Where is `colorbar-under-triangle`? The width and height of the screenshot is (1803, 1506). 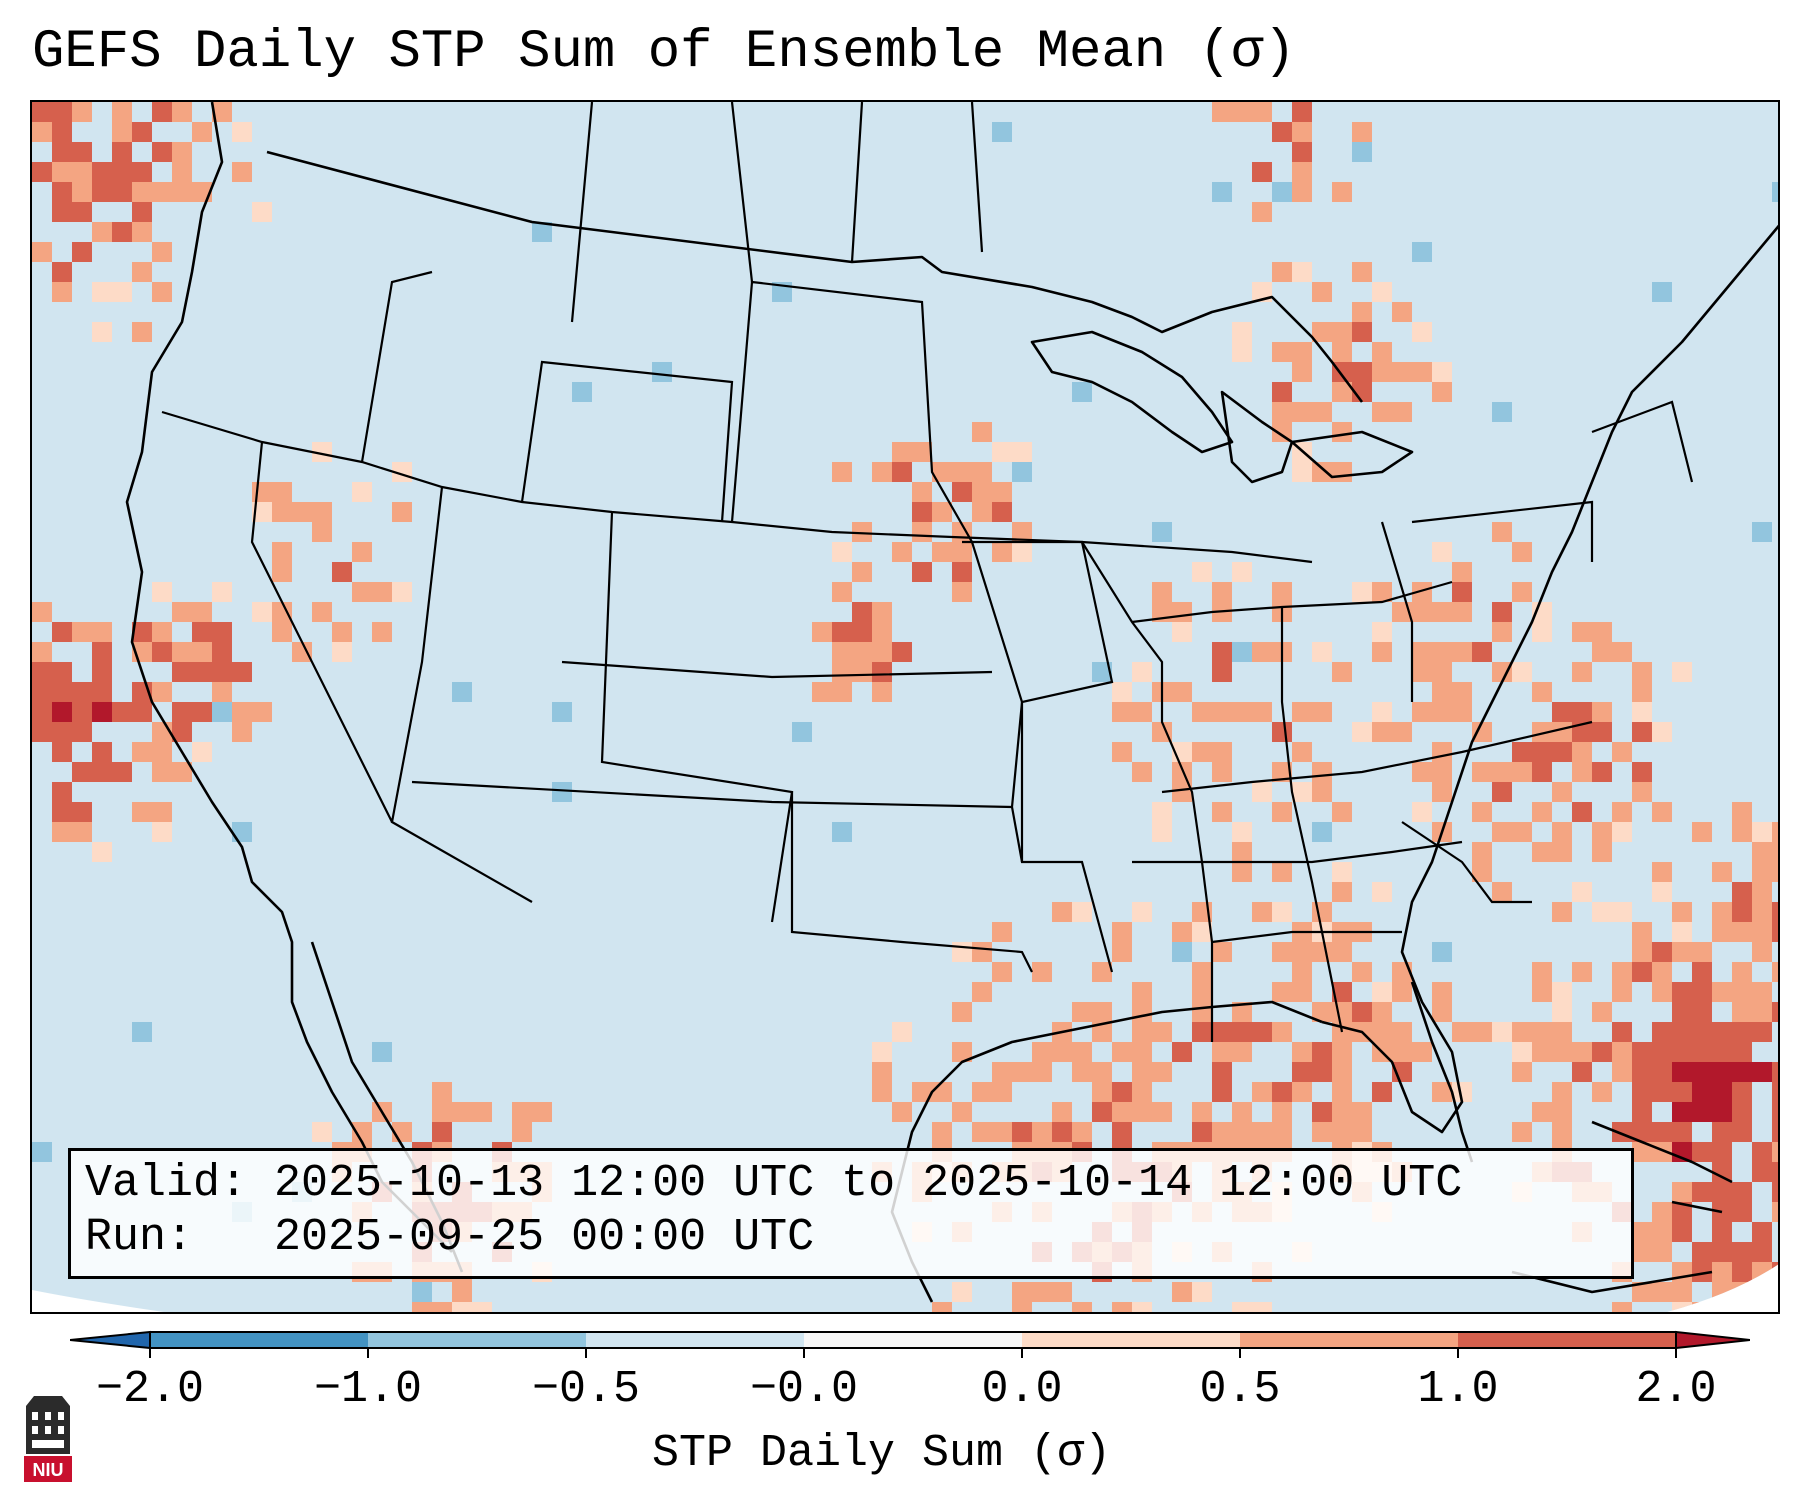 colorbar-under-triangle is located at coordinates (110, 1340).